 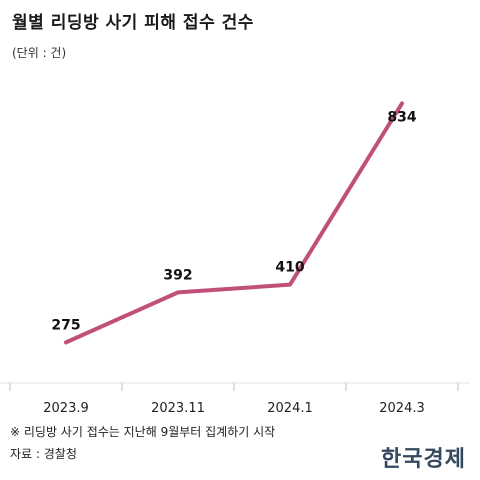 What do you see at coordinates (423, 459) in the screenshot?
I see `brand-logo: 한국경제` at bounding box center [423, 459].